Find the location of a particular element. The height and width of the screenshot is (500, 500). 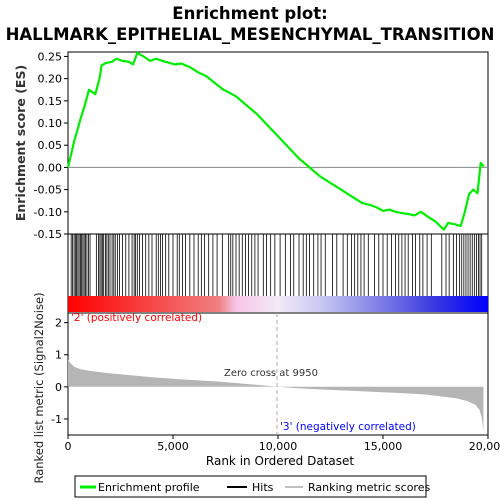

chart-title-line1: Enrichment plot: is located at coordinates (249, 13).